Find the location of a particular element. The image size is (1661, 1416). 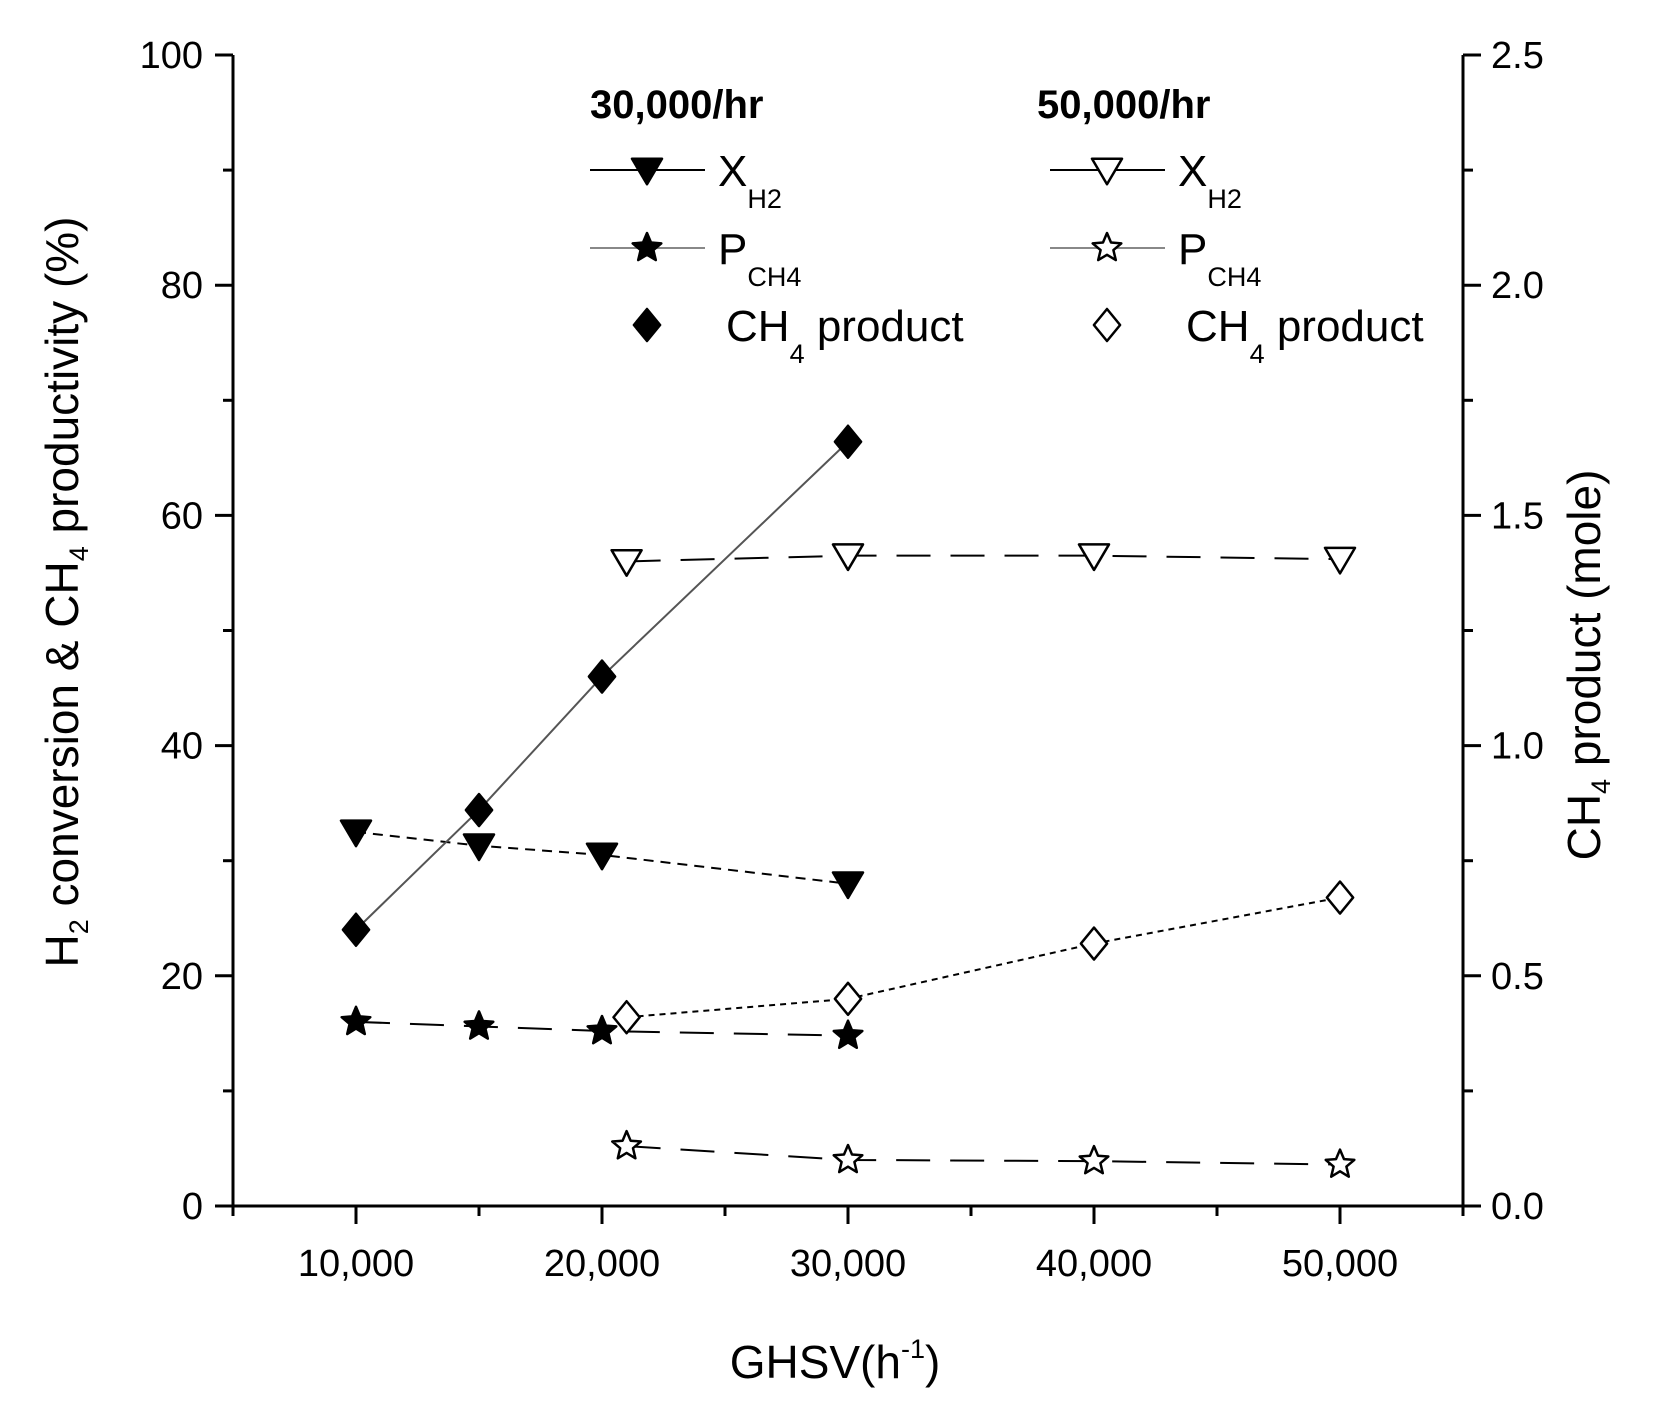

legend-item-xh2_30k: XH2 is located at coordinates (686, 180).